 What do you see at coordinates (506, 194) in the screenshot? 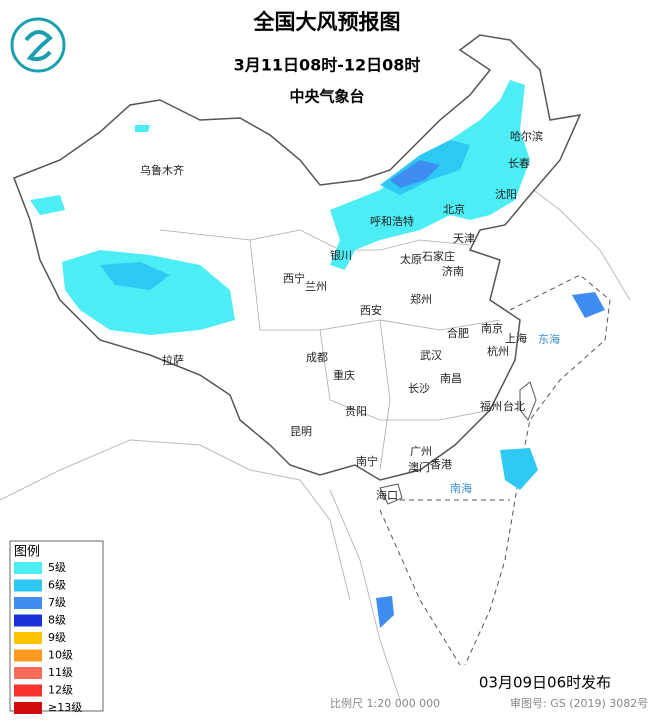
I see `city: 沈阳` at bounding box center [506, 194].